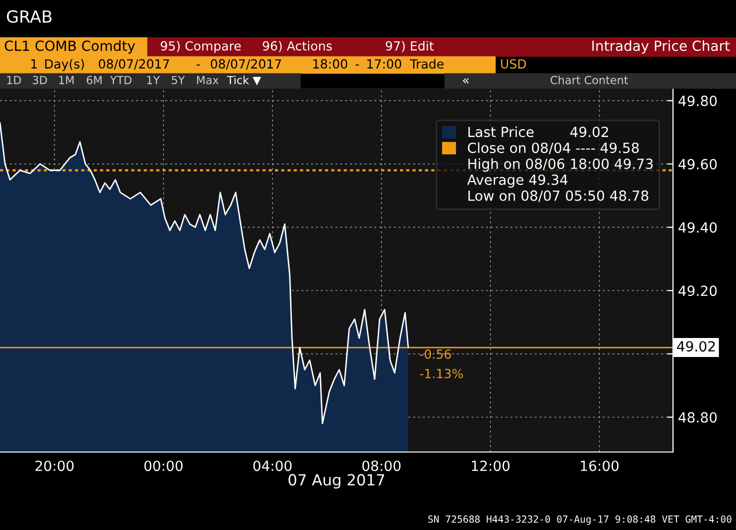 This screenshot has height=530, width=736. Describe the element at coordinates (553, 148) in the screenshot. I see `legend-label: Close on 08/04 ---- 49.58` at that location.